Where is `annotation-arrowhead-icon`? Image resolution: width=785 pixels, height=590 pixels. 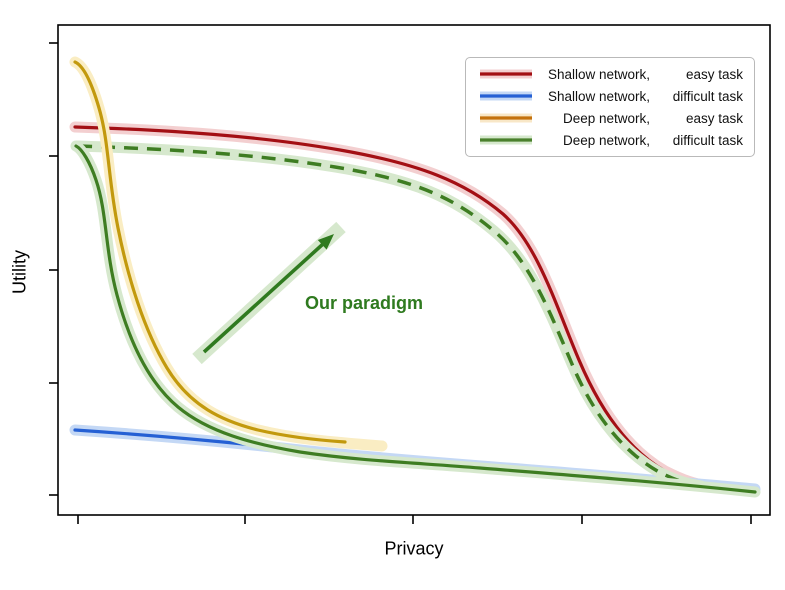
annotation-arrowhead-icon is located at coordinates (325, 242).